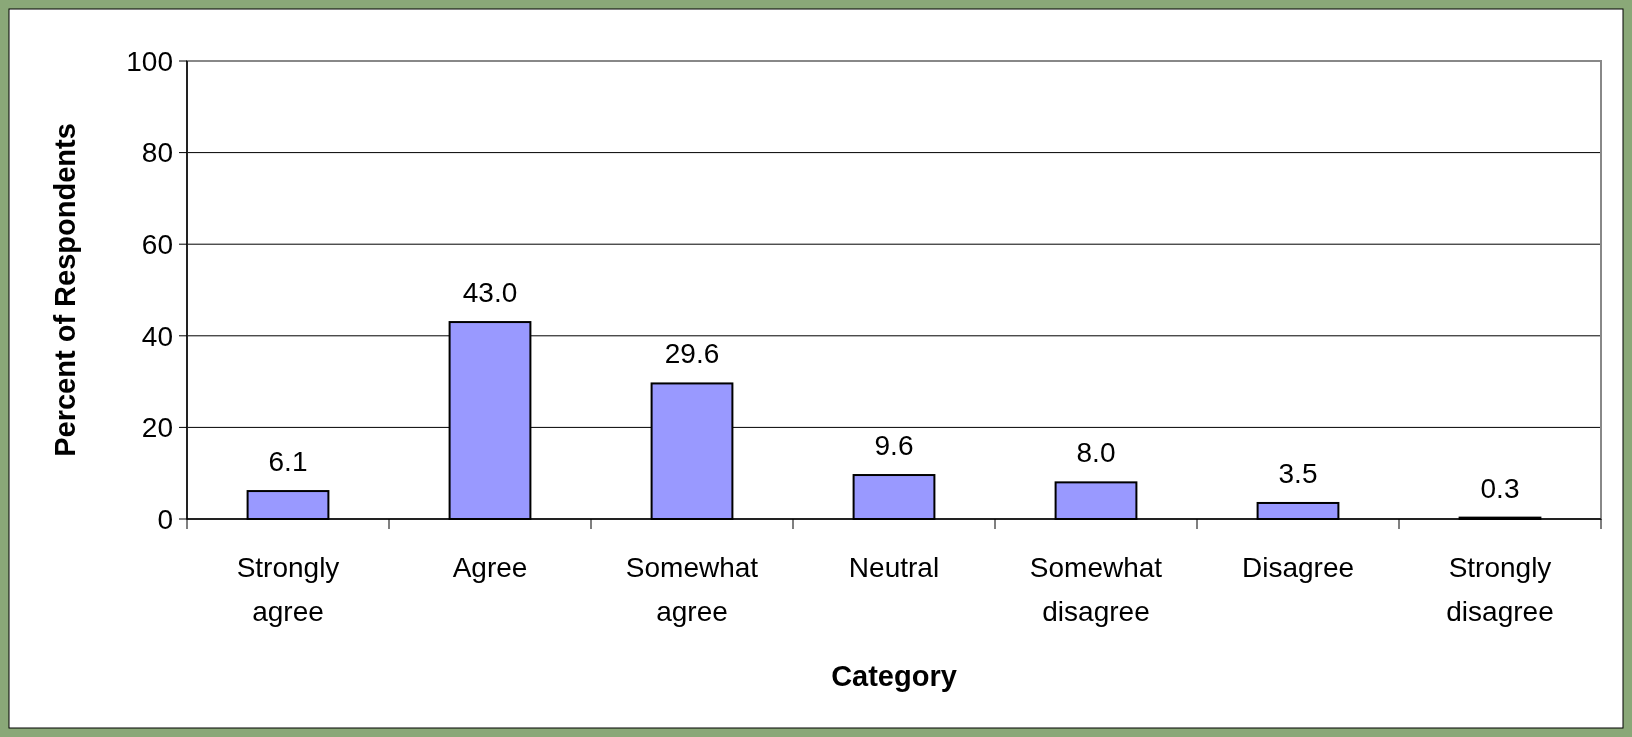  I want to click on x-tick-label: Somewhat disagree, so click(1096, 589).